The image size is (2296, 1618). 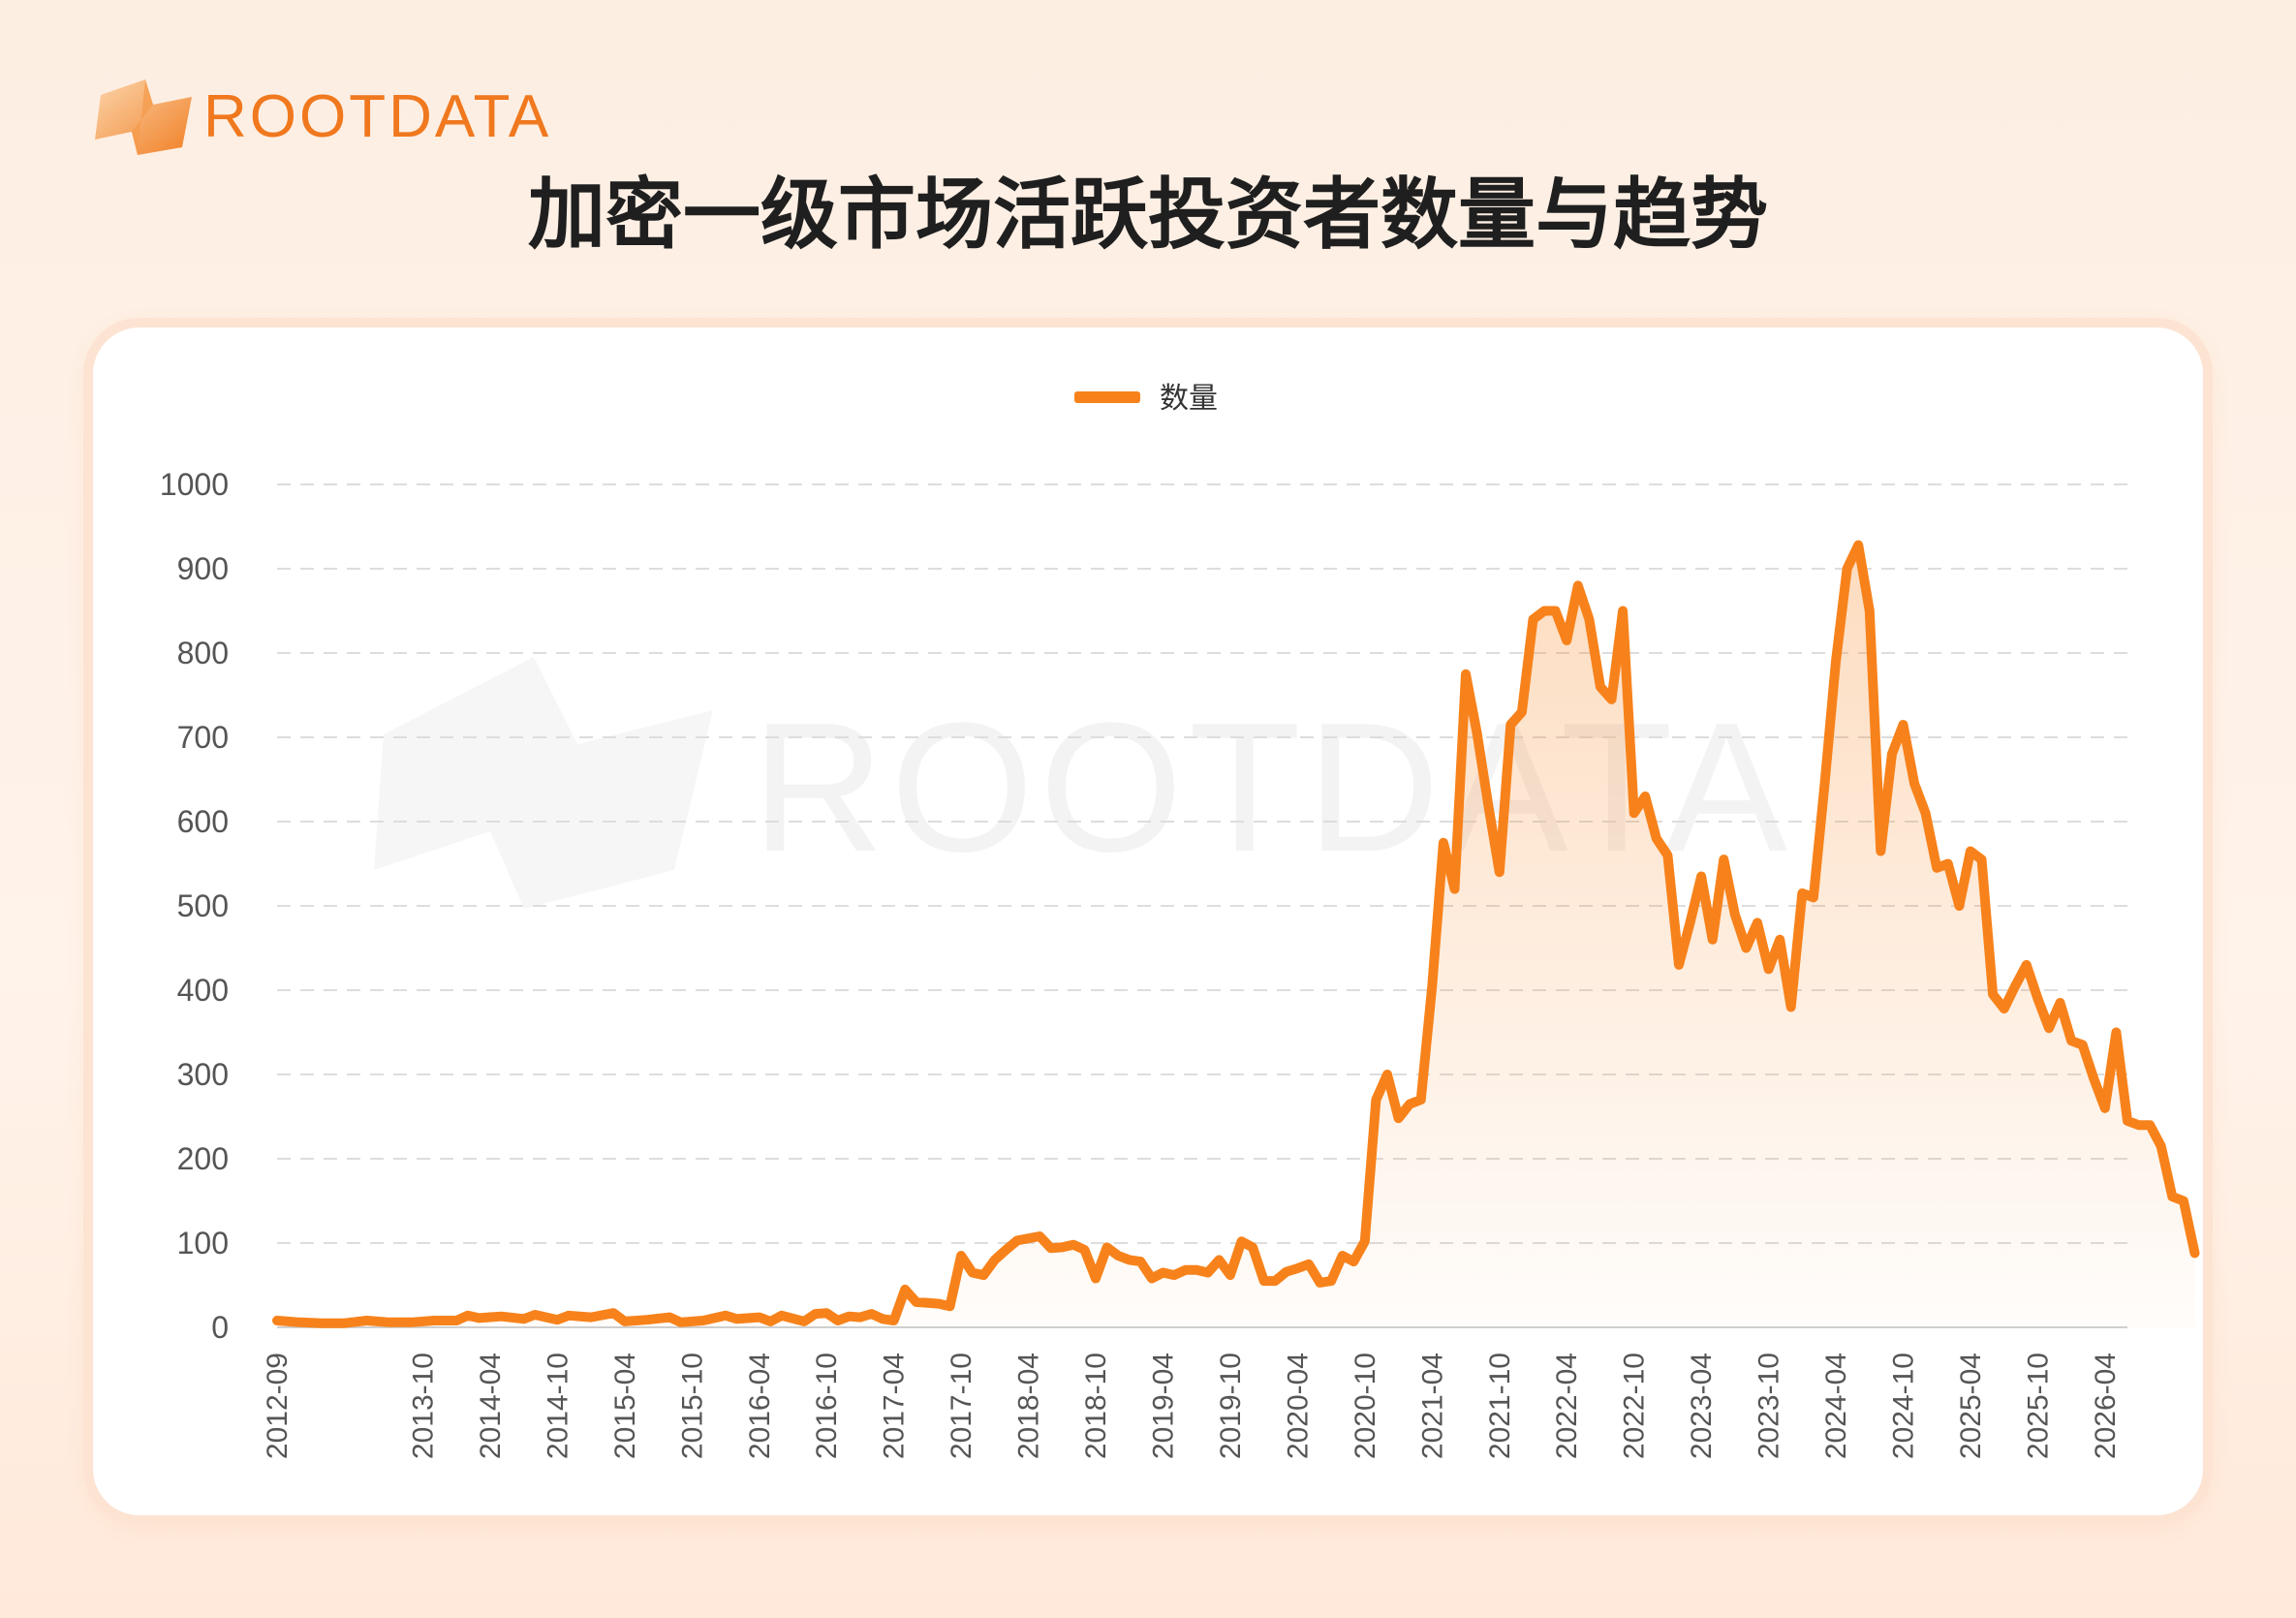 What do you see at coordinates (1163, 1406) in the screenshot?
I see `x-tick-label: 2019-04` at bounding box center [1163, 1406].